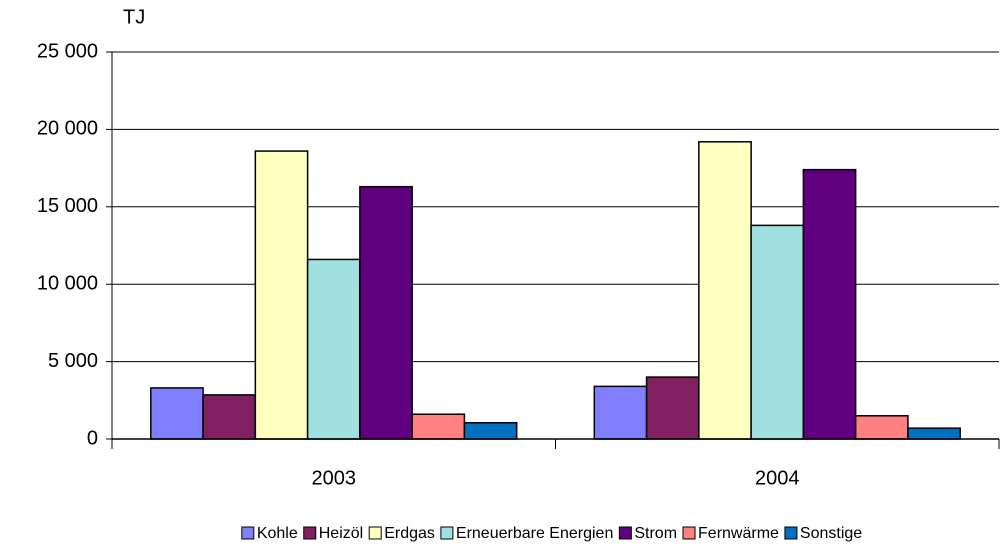 The height and width of the screenshot is (547, 1000). Describe the element at coordinates (831, 533) in the screenshot. I see `legend-label: Sonstige` at that location.